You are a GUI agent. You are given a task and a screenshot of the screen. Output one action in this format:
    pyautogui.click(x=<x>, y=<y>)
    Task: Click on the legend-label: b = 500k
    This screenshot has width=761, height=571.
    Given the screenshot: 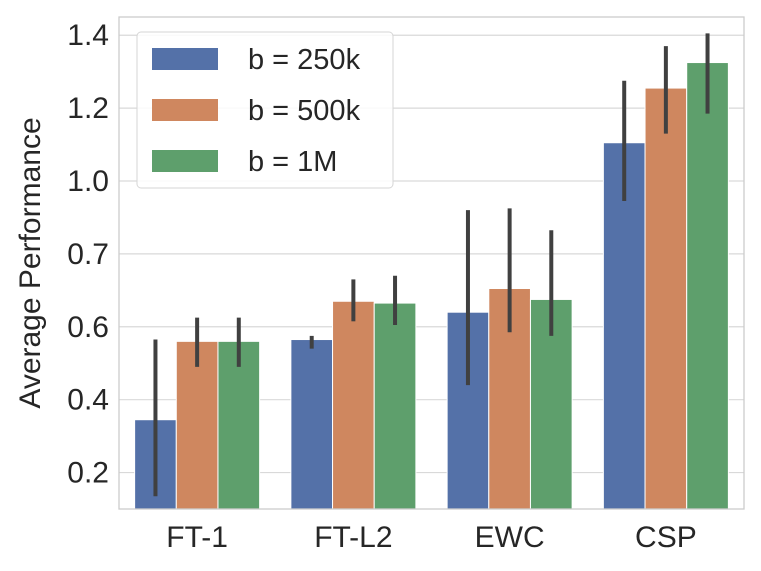 What is the action you would take?
    pyautogui.click(x=304, y=111)
    